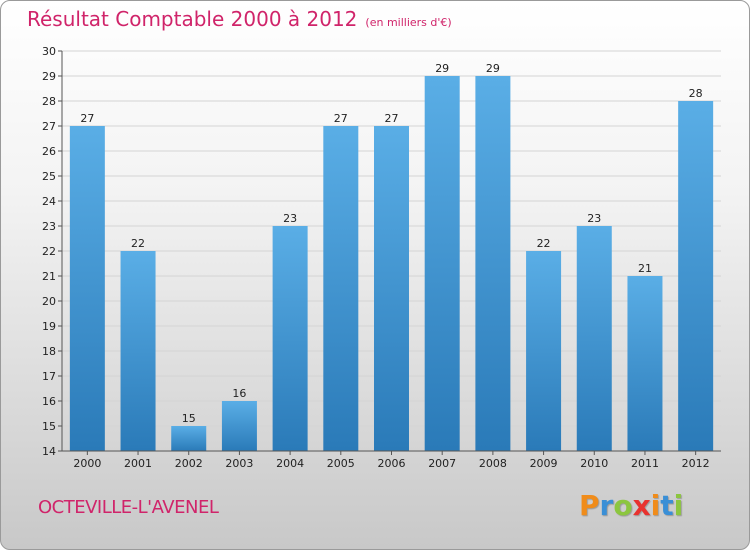 Image resolution: width=750 pixels, height=550 pixels. I want to click on x-tick-label-2001: 2001, so click(138, 463).